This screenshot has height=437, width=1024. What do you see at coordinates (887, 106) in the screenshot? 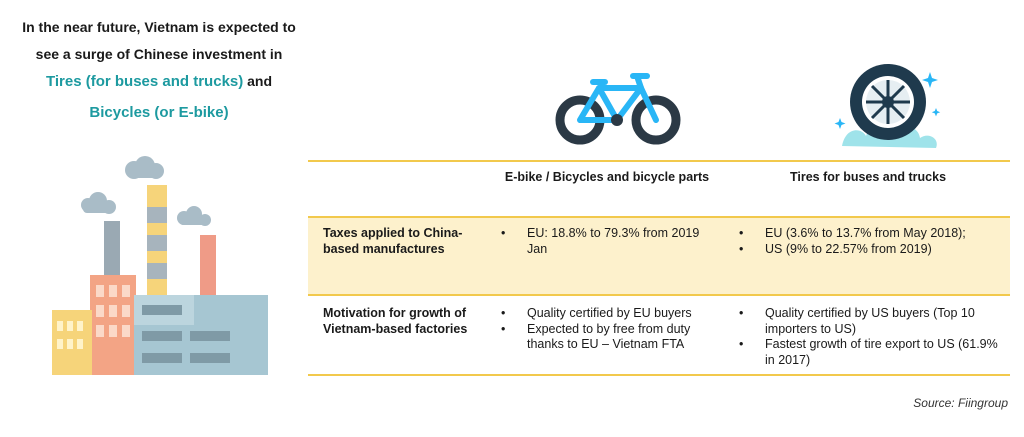
I see `tire-icon` at bounding box center [887, 106].